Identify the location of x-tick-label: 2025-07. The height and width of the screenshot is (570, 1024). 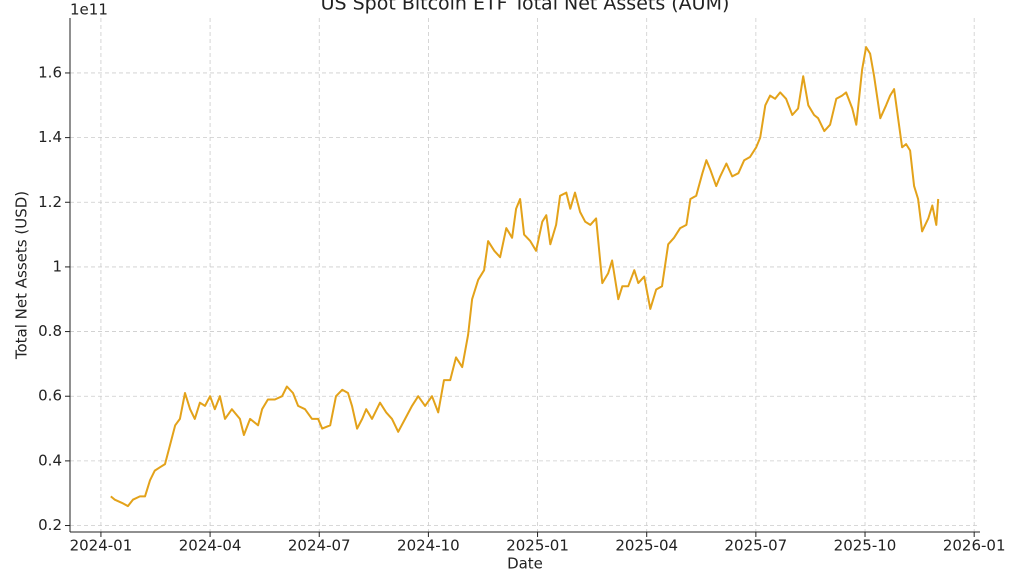
(756, 546).